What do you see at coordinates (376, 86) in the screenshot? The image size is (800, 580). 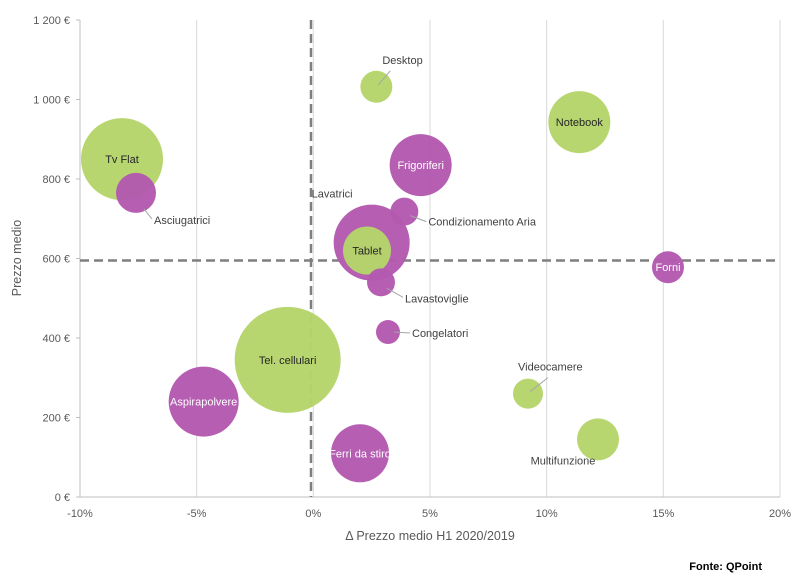 I see `bubble-desktop` at bounding box center [376, 86].